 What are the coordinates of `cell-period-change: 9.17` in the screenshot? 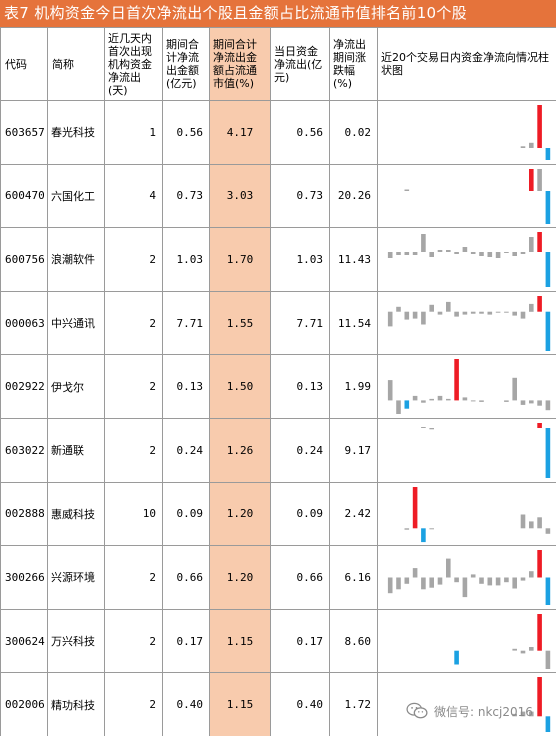 It's located at (353, 450).